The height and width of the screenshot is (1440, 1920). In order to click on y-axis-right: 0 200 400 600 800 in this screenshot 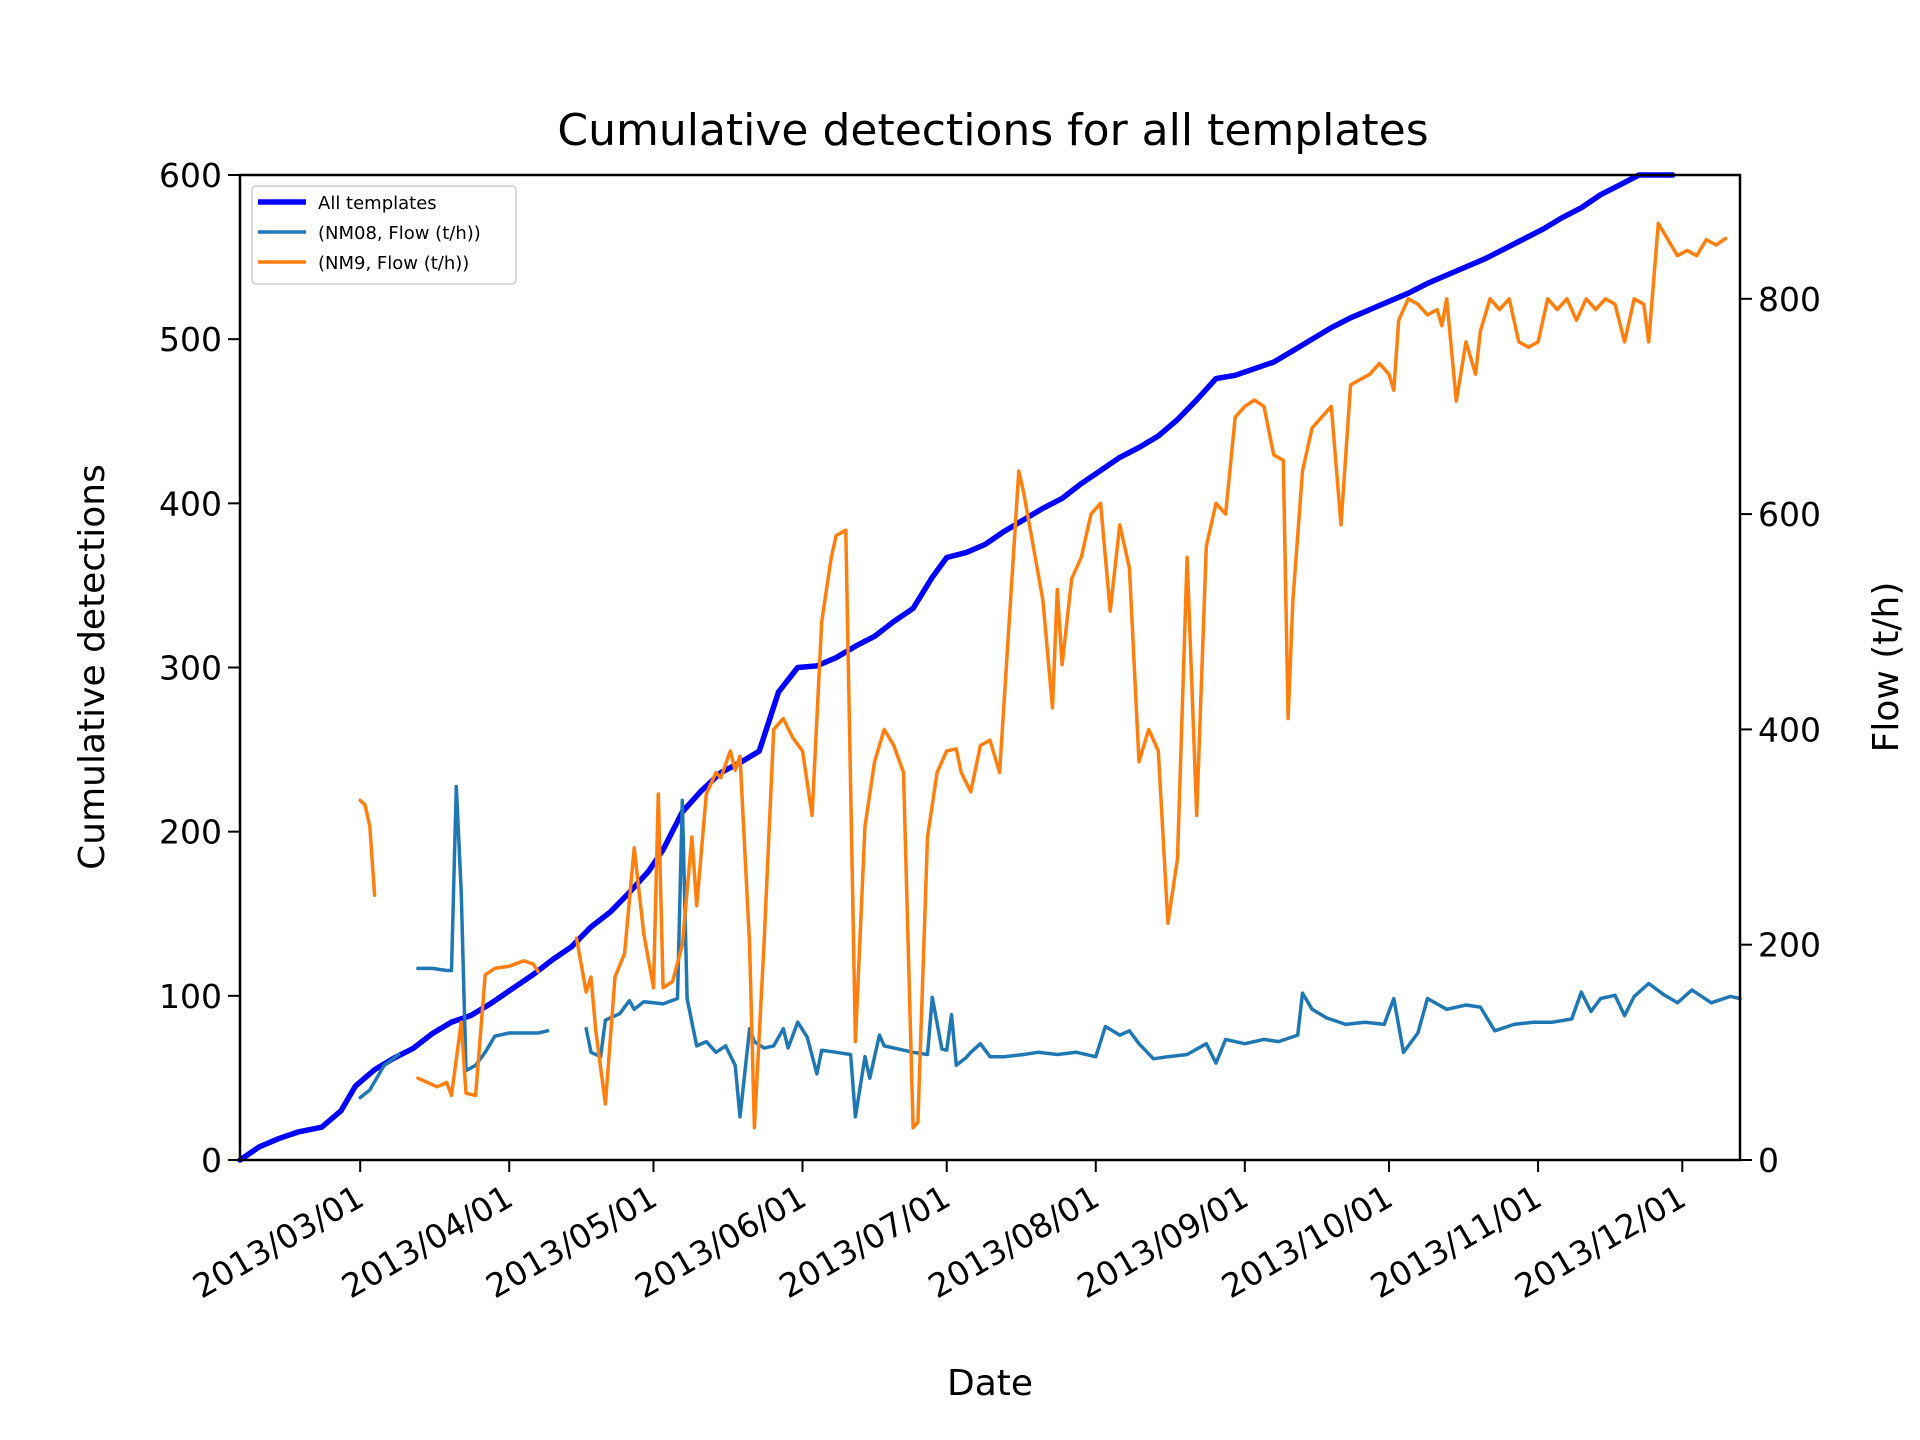, I will do `click(1780, 730)`.